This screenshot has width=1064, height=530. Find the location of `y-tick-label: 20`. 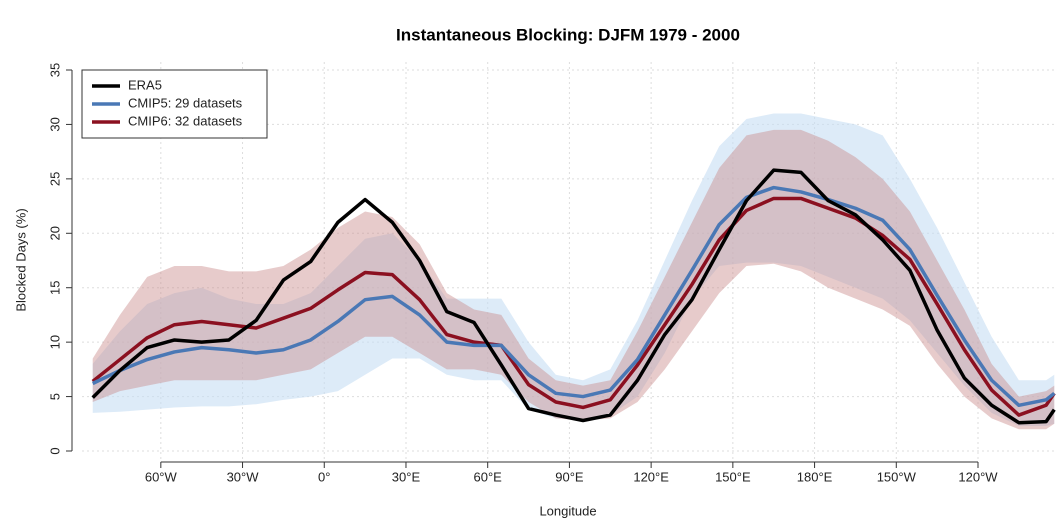

y-tick-label: 20 is located at coordinates (54, 233).